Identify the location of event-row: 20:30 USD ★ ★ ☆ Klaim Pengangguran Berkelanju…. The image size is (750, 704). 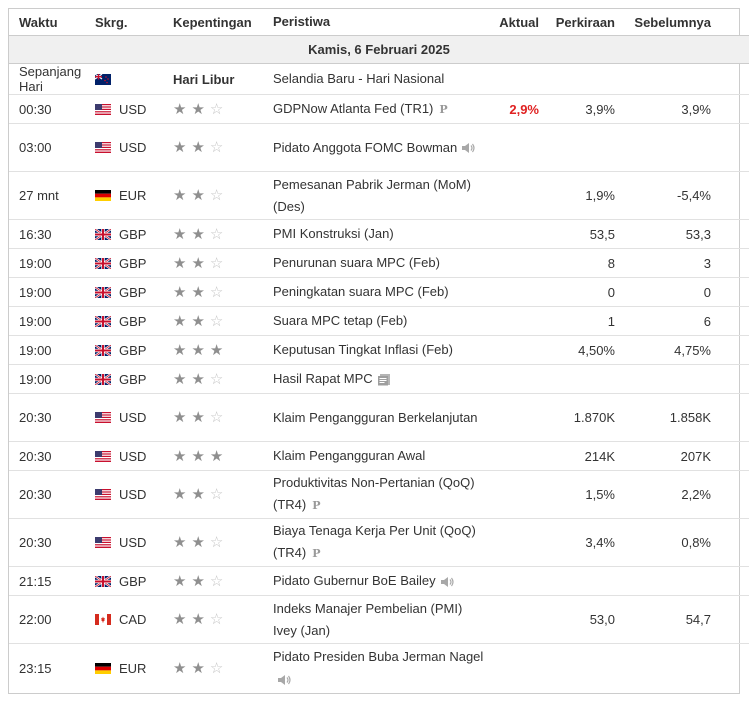
(379, 417).